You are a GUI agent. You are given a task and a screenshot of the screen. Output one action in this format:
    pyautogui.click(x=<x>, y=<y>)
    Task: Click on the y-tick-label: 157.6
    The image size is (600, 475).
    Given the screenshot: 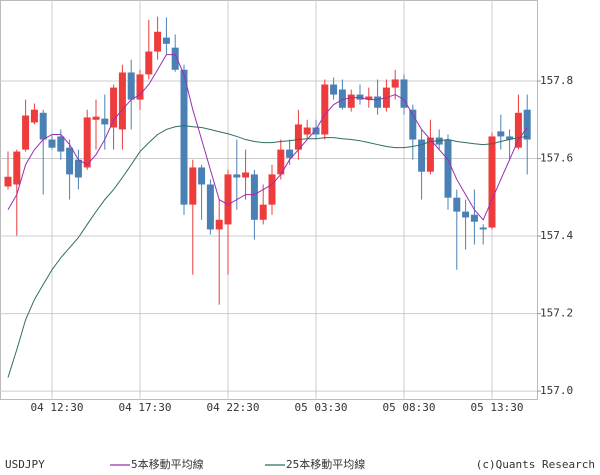 What is the action you would take?
    pyautogui.click(x=556, y=158)
    